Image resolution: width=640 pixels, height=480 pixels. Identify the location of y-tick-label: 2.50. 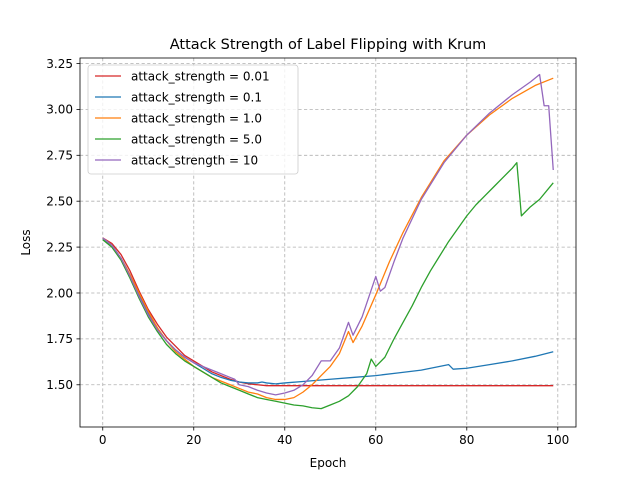
(59, 201).